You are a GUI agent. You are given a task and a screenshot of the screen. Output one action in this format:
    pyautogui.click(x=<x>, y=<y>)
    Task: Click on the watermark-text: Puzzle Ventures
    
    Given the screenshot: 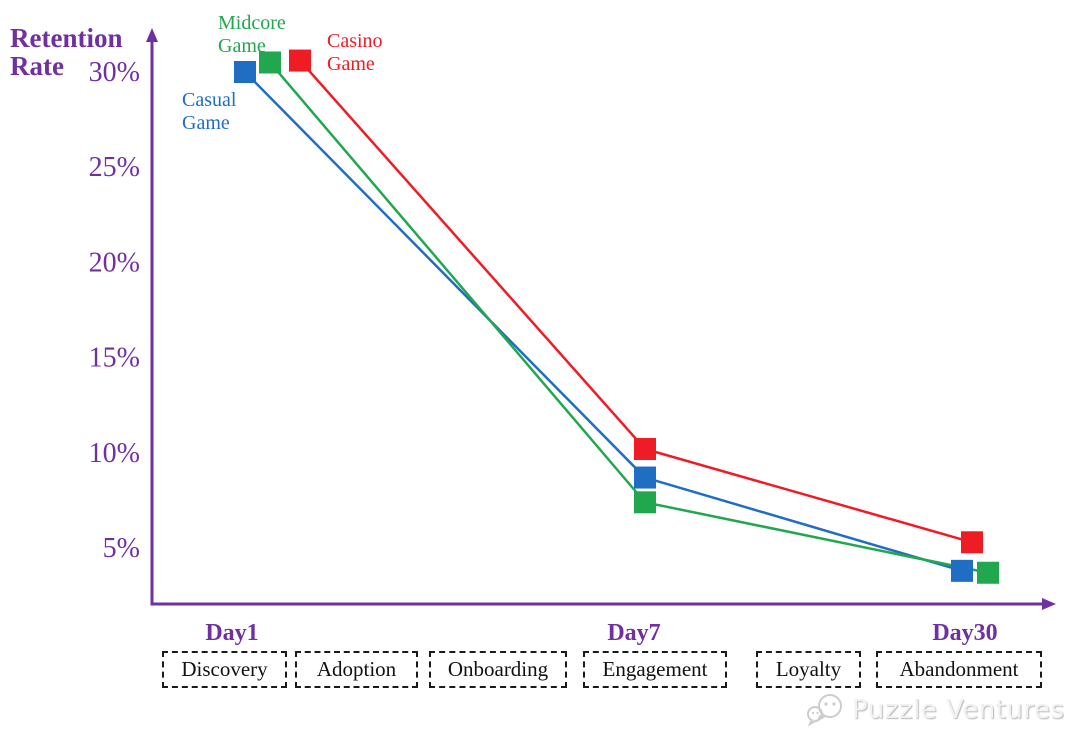 What is the action you would take?
    pyautogui.click(x=958, y=710)
    